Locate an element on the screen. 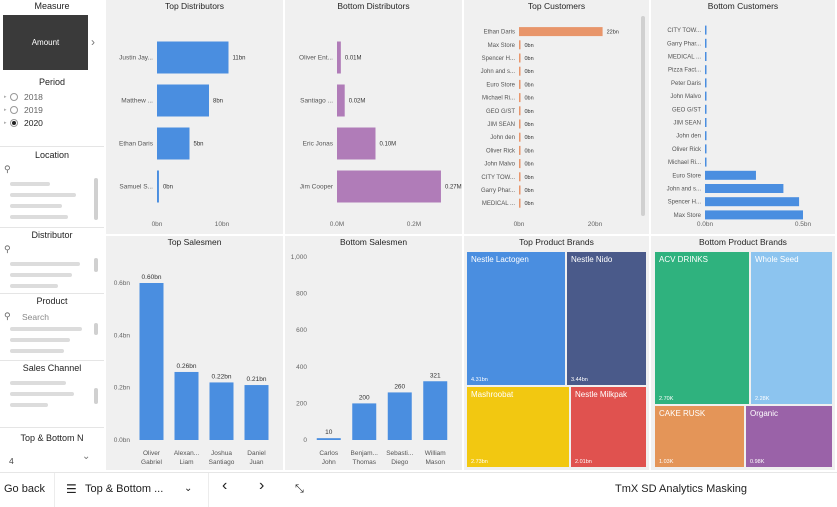  period-option-2019: ▸ 2019 is located at coordinates (23, 110).